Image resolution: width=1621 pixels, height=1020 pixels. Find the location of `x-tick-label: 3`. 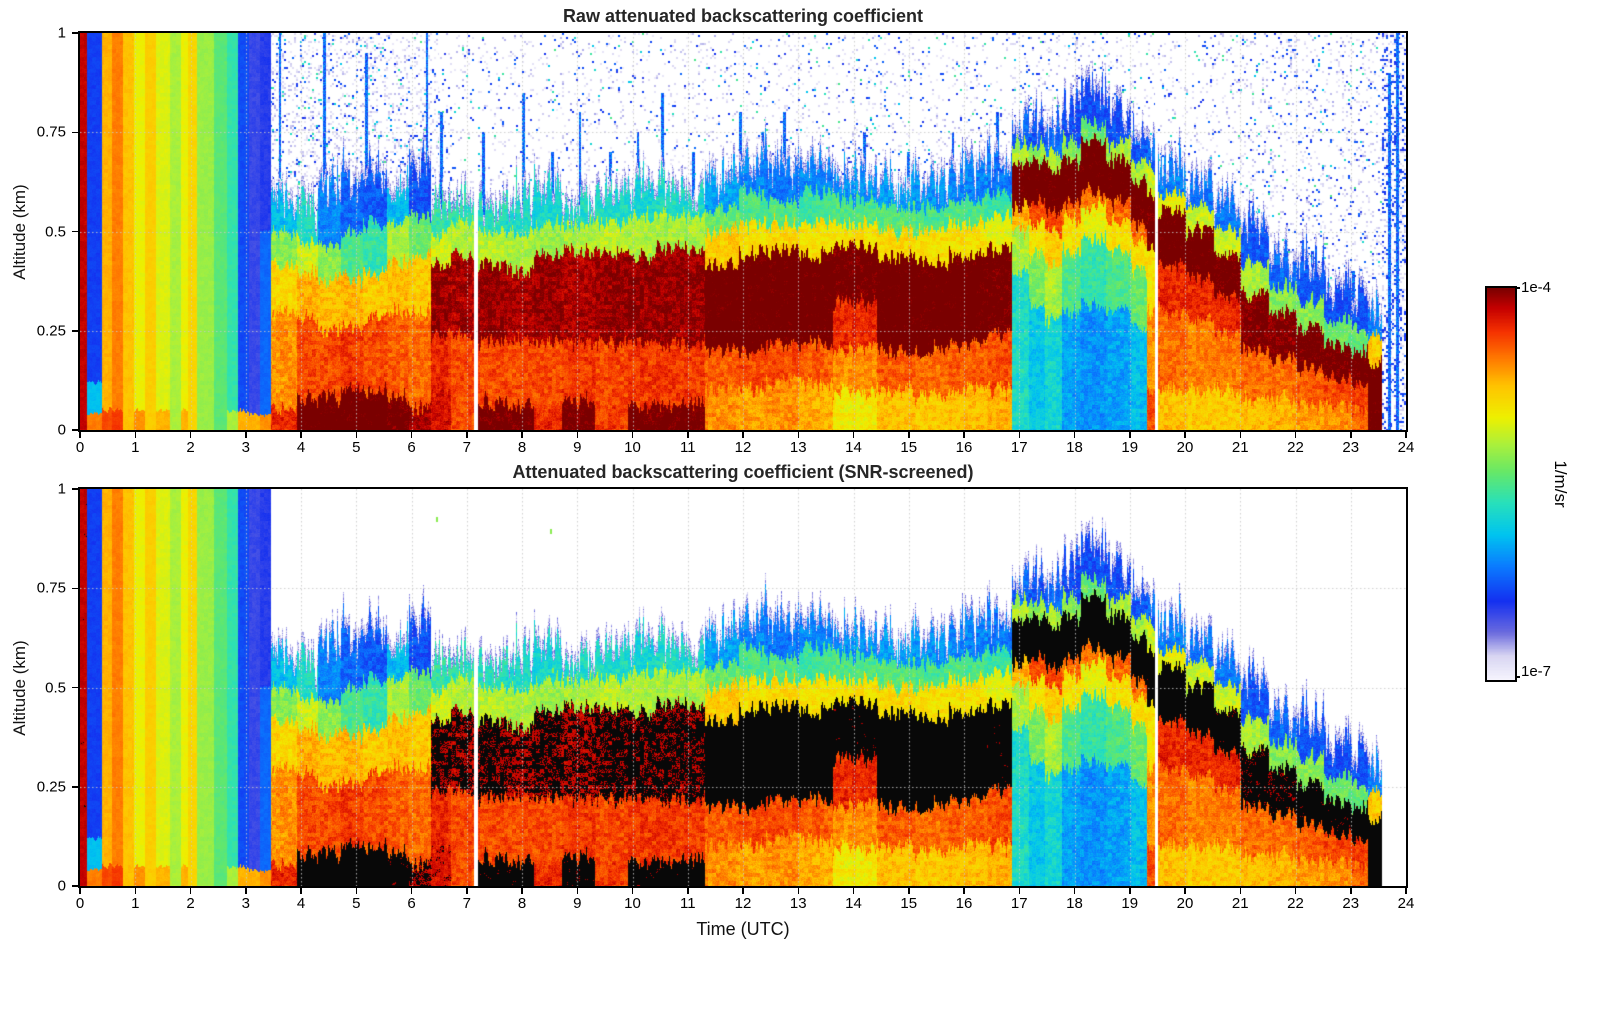

x-tick-label: 3 is located at coordinates (245, 447).